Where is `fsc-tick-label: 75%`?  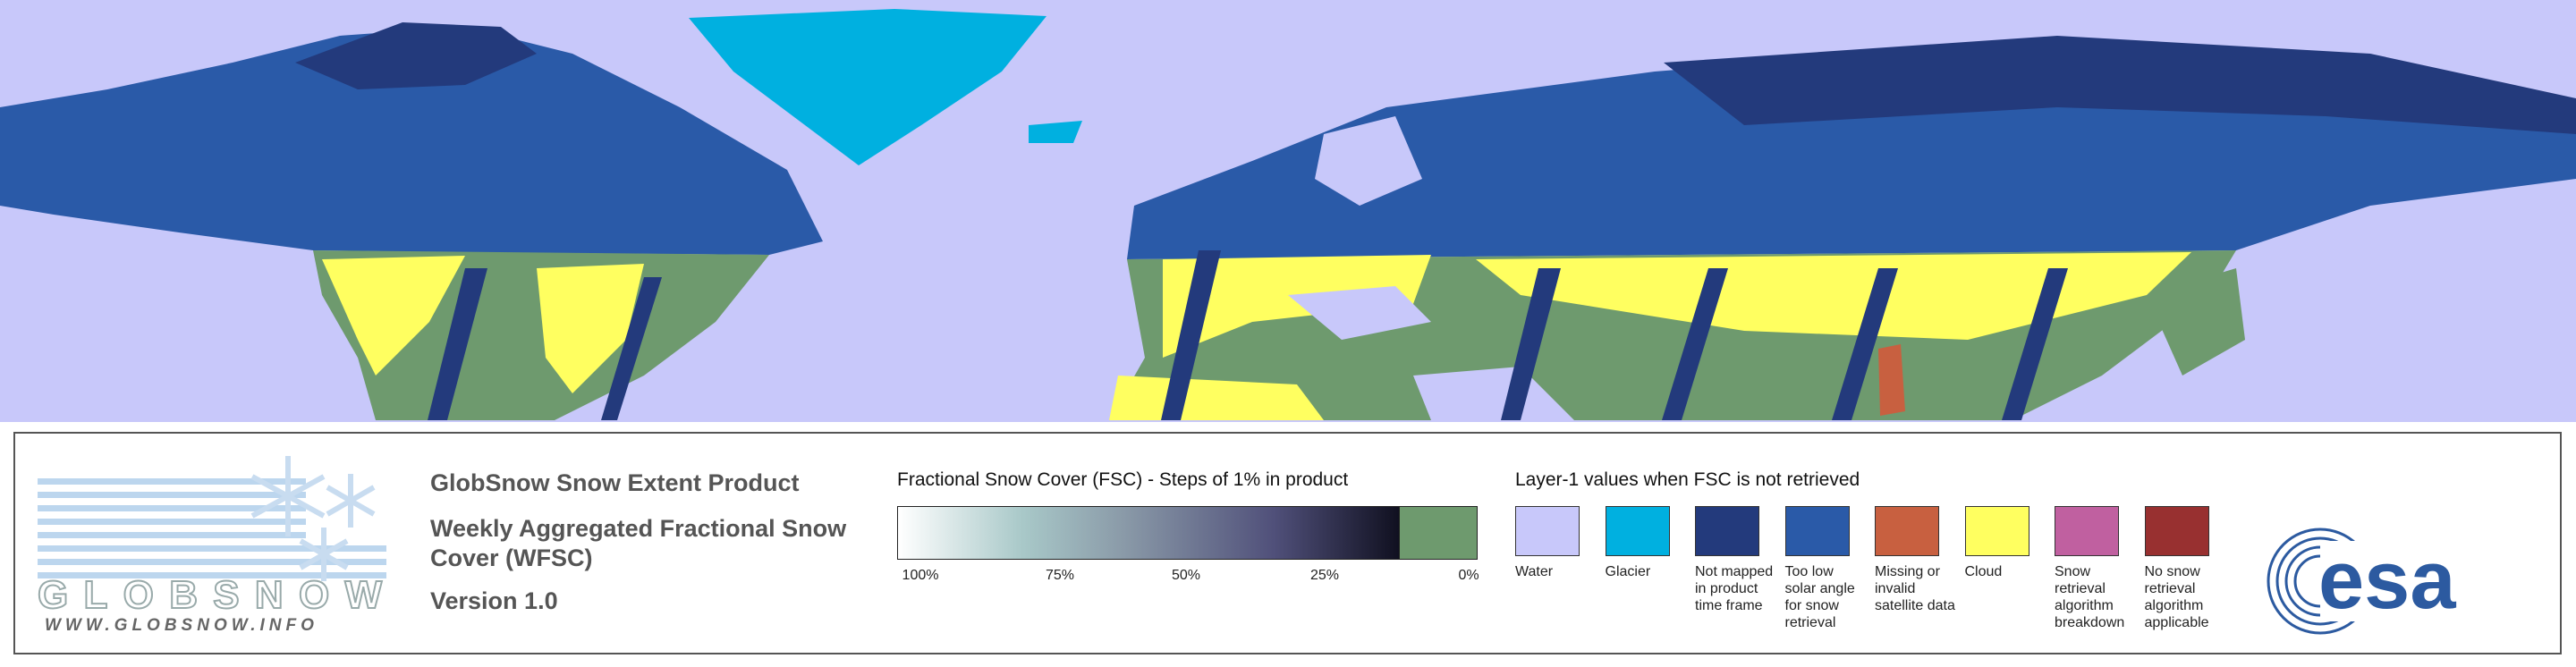
fsc-tick-label: 75% is located at coordinates (1060, 575).